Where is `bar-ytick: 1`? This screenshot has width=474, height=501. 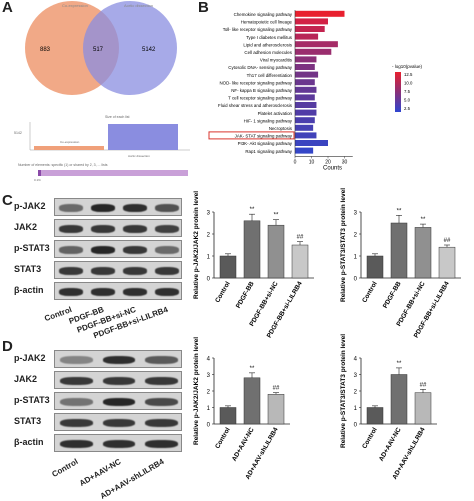
bar-ytick: 1 is located at coordinates (209, 409).